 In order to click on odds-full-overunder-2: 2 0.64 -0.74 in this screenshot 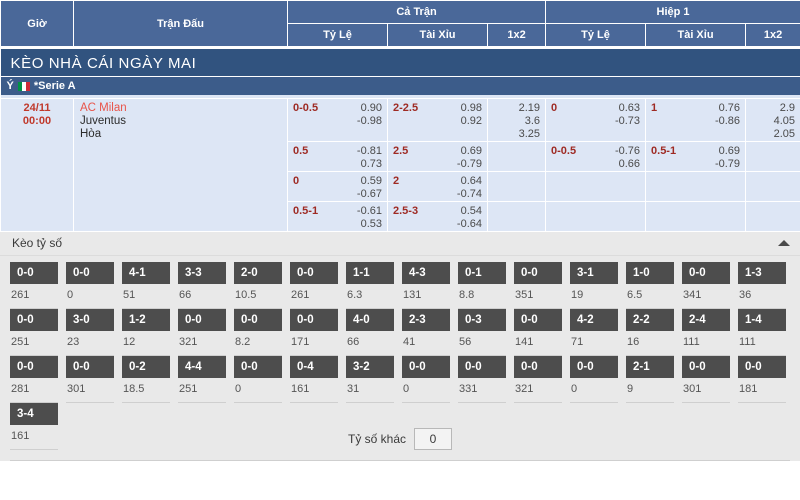, I will do `click(437, 186)`.